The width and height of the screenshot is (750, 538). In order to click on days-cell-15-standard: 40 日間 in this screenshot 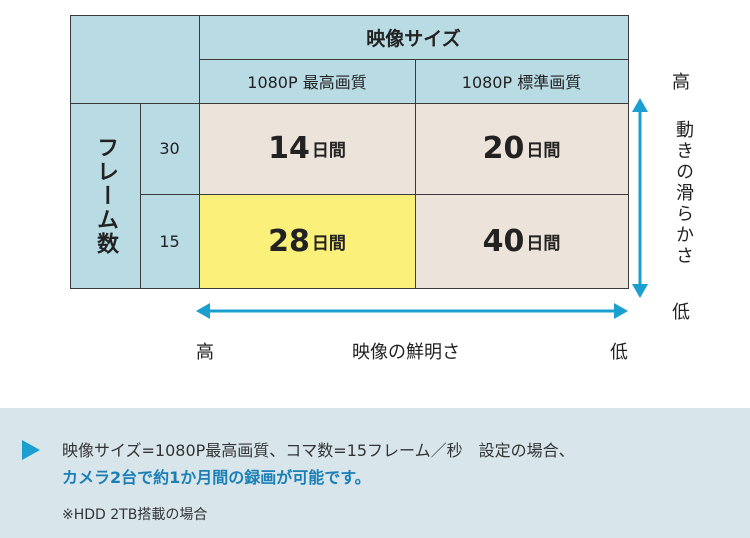, I will do `click(521, 241)`.